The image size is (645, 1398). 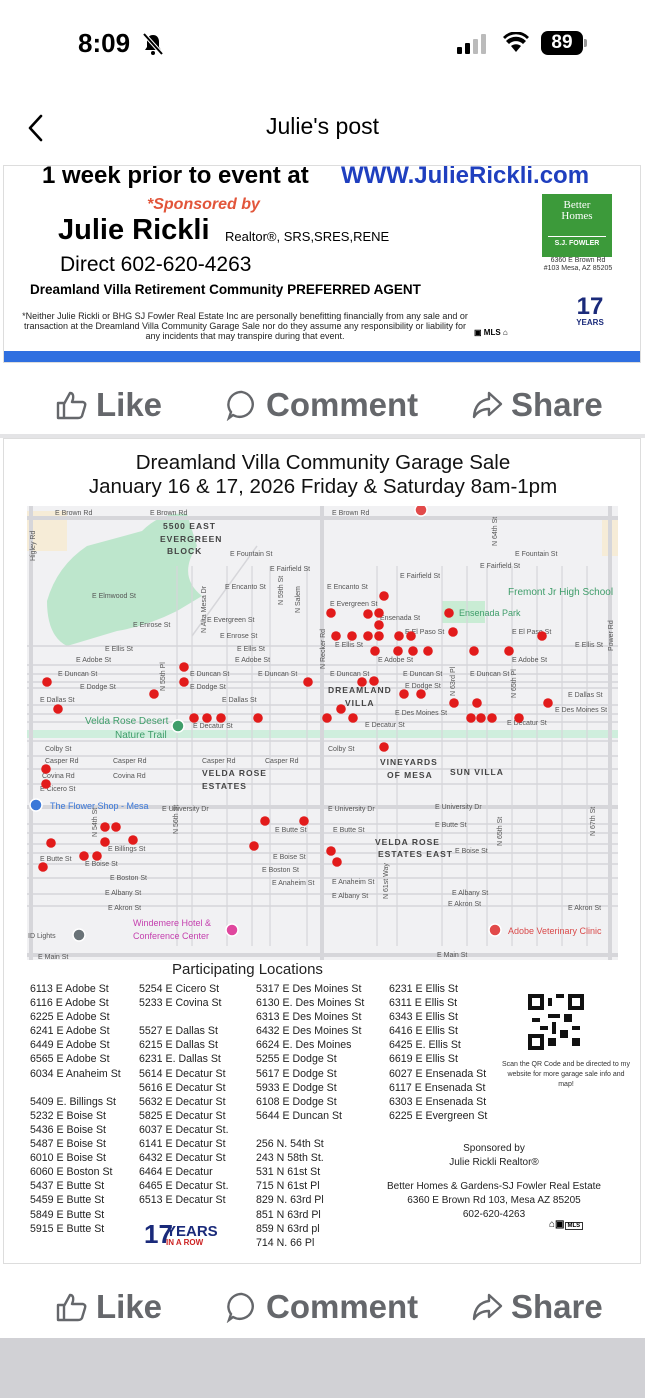 What do you see at coordinates (578, 268) in the screenshot?
I see `office-line2: #103 Mesa, AZ 85205` at bounding box center [578, 268].